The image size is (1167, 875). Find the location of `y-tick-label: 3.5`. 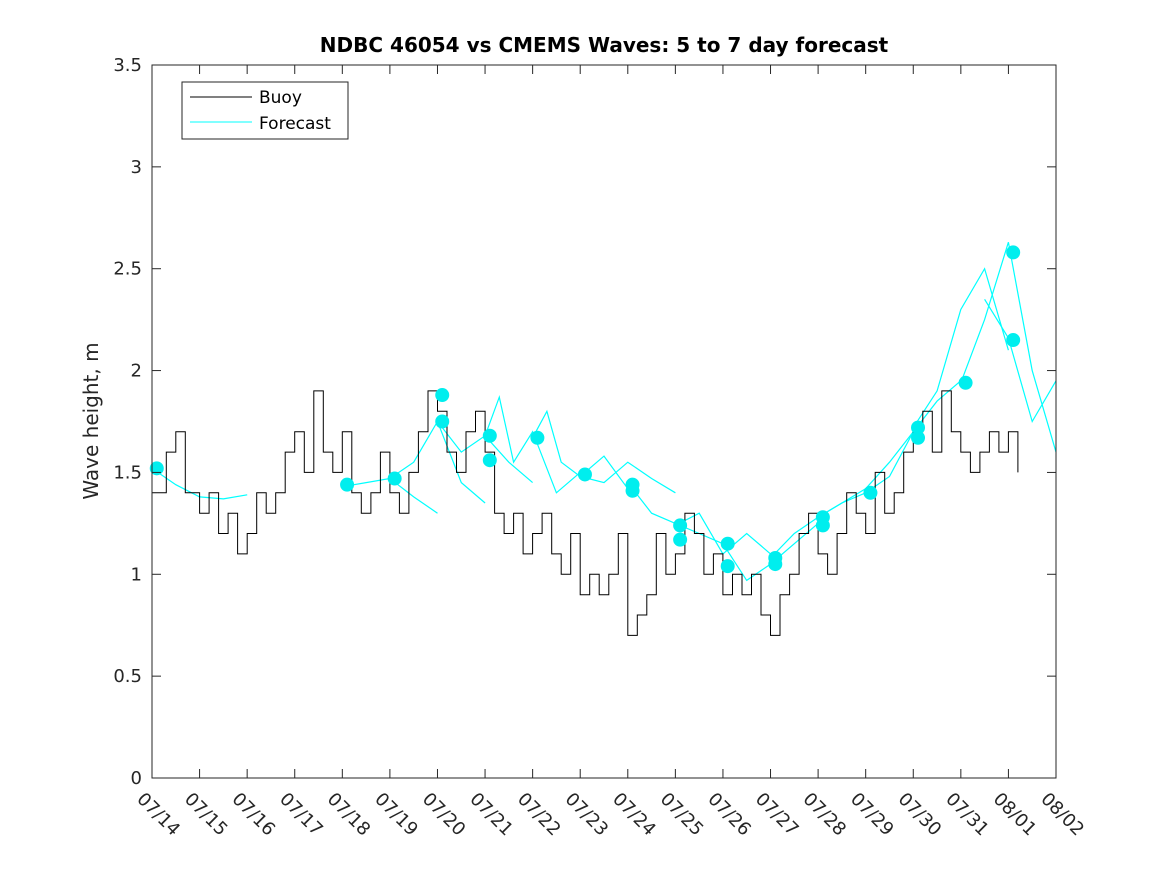

y-tick-label: 3.5 is located at coordinates (127, 65).